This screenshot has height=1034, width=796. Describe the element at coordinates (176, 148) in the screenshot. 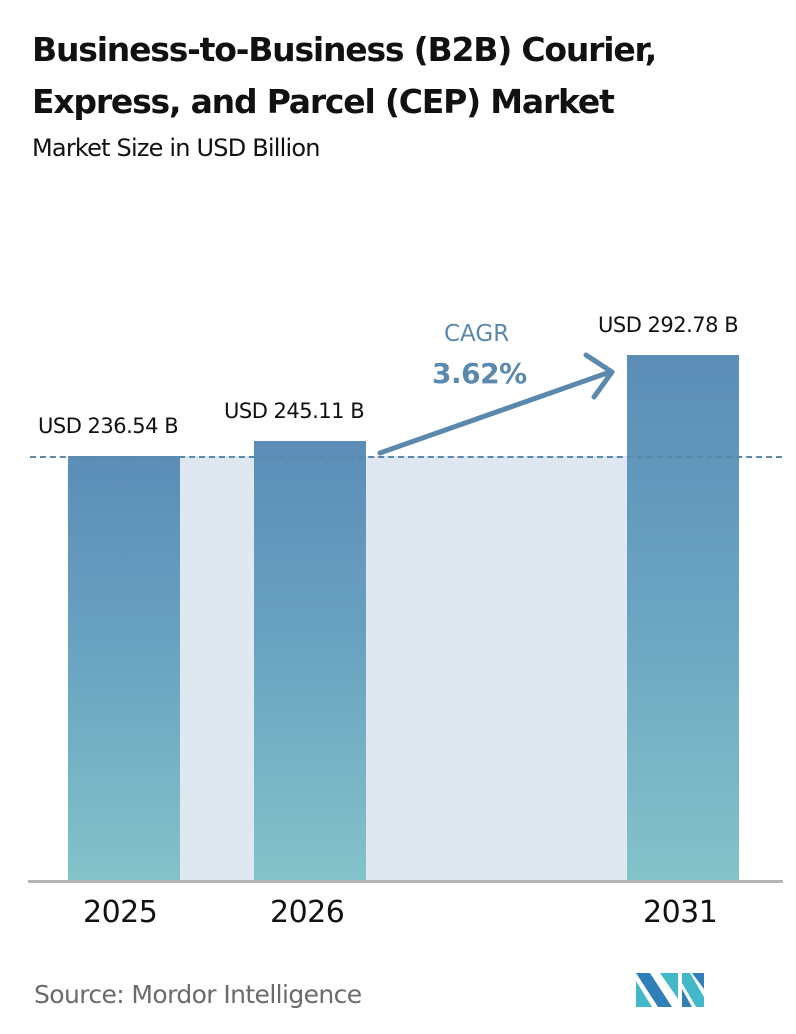

I see `chart-subtitle: Market Size in USD Billion` at that location.